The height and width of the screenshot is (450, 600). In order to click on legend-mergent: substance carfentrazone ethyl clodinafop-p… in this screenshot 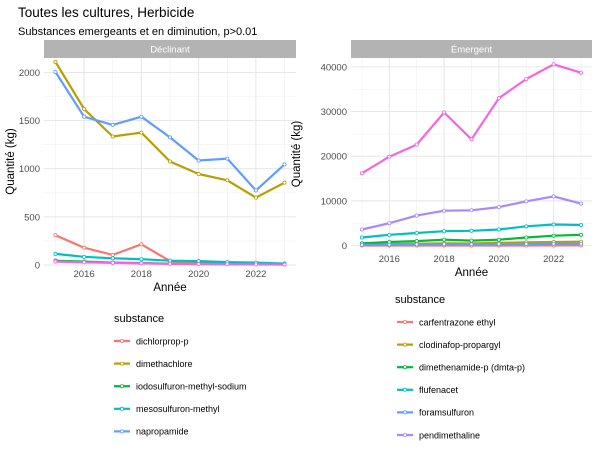, I will do `click(460, 367)`.